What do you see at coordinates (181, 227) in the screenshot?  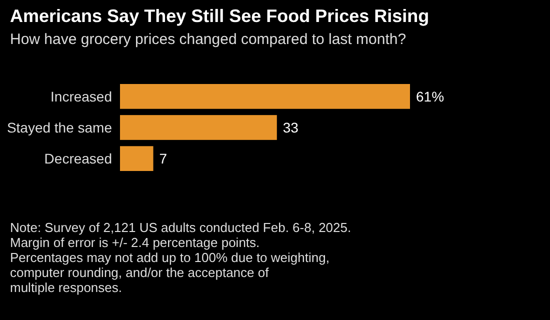 I see `text: Note: Survey of 2,121 US adults conducted Feb. 6-8, 2025.` at bounding box center [181, 227].